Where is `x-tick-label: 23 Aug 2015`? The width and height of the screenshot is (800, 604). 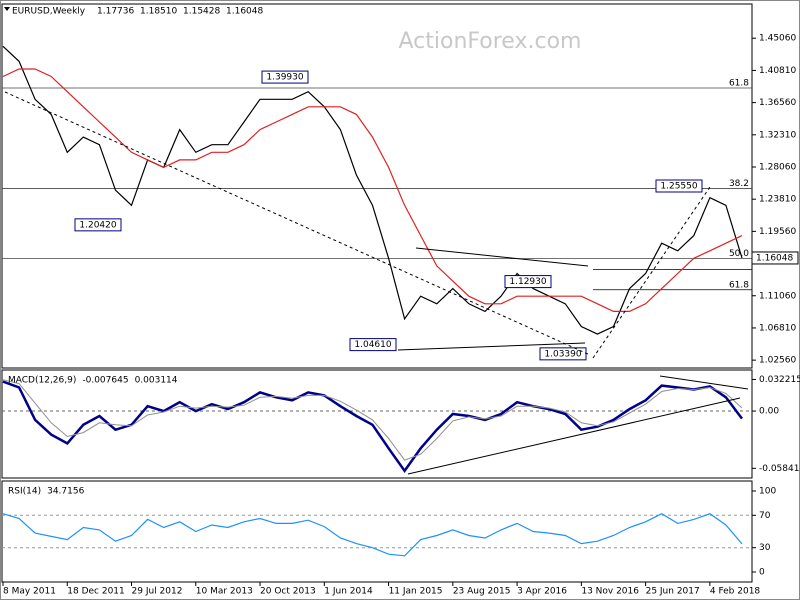
x-tick-label: 23 Aug 2015 is located at coordinates (482, 592).